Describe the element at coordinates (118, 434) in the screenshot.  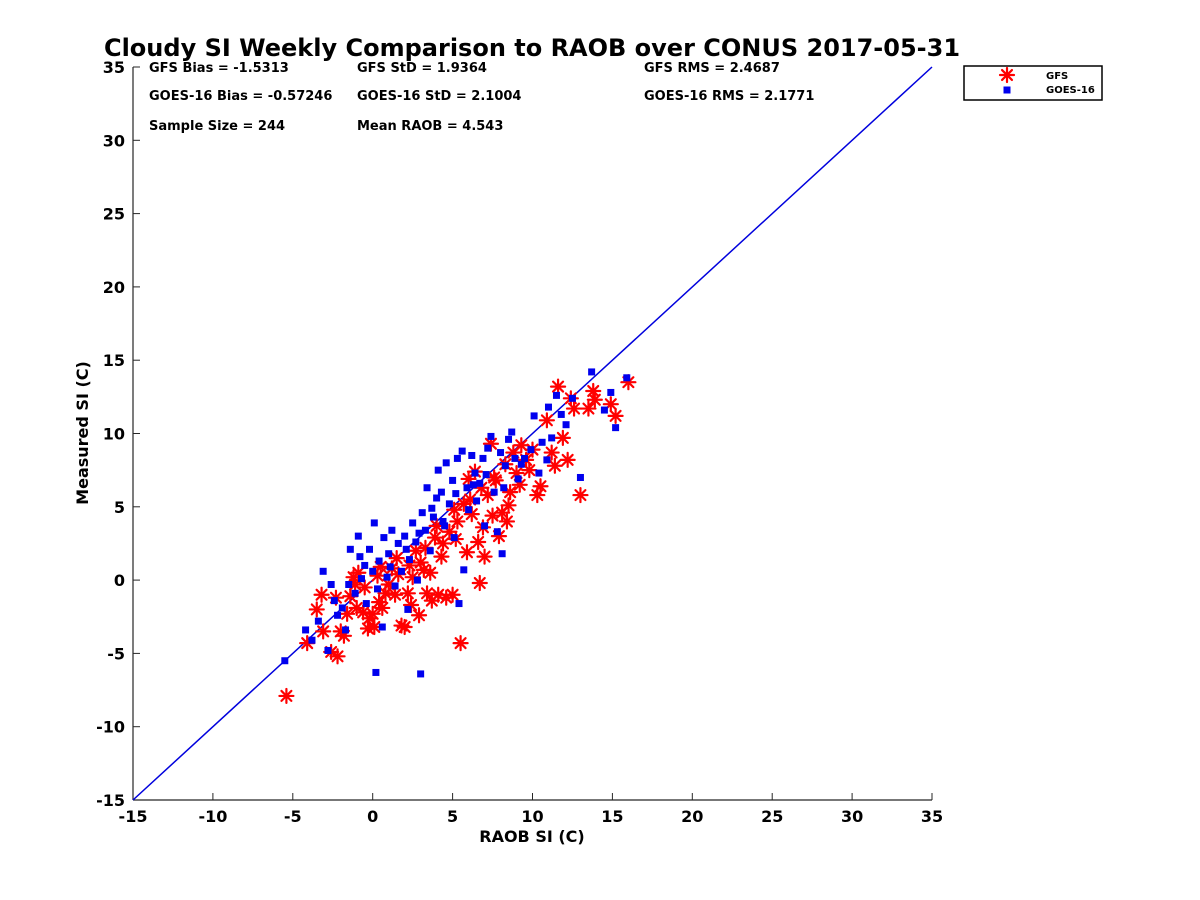
I see `y-ticks: 35 30 25 20 15 10 5 0 -5 -10 -15` at that location.